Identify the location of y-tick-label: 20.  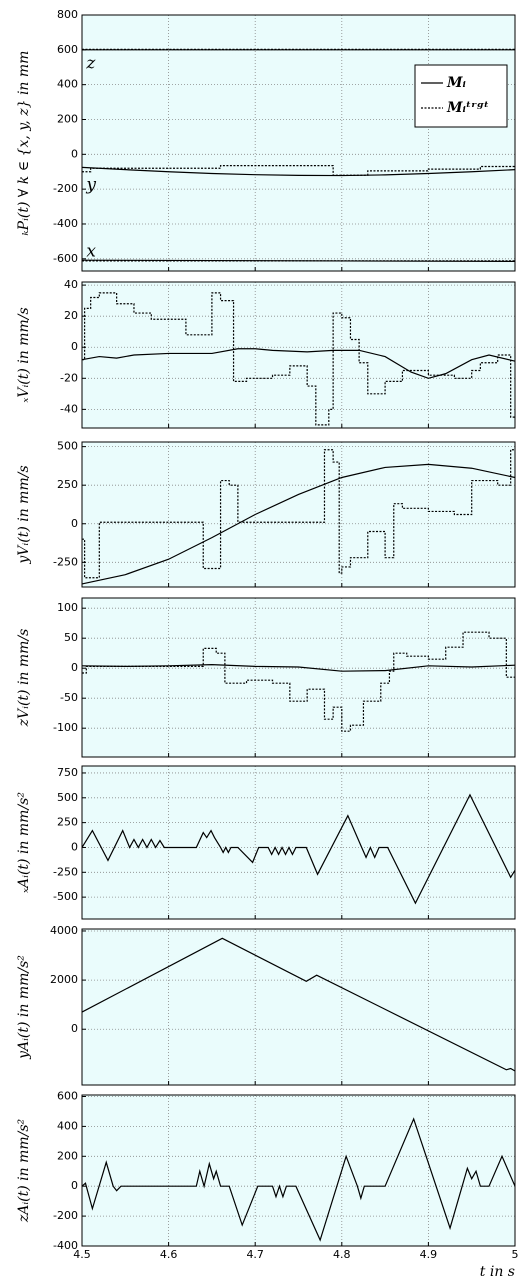
(71, 315).